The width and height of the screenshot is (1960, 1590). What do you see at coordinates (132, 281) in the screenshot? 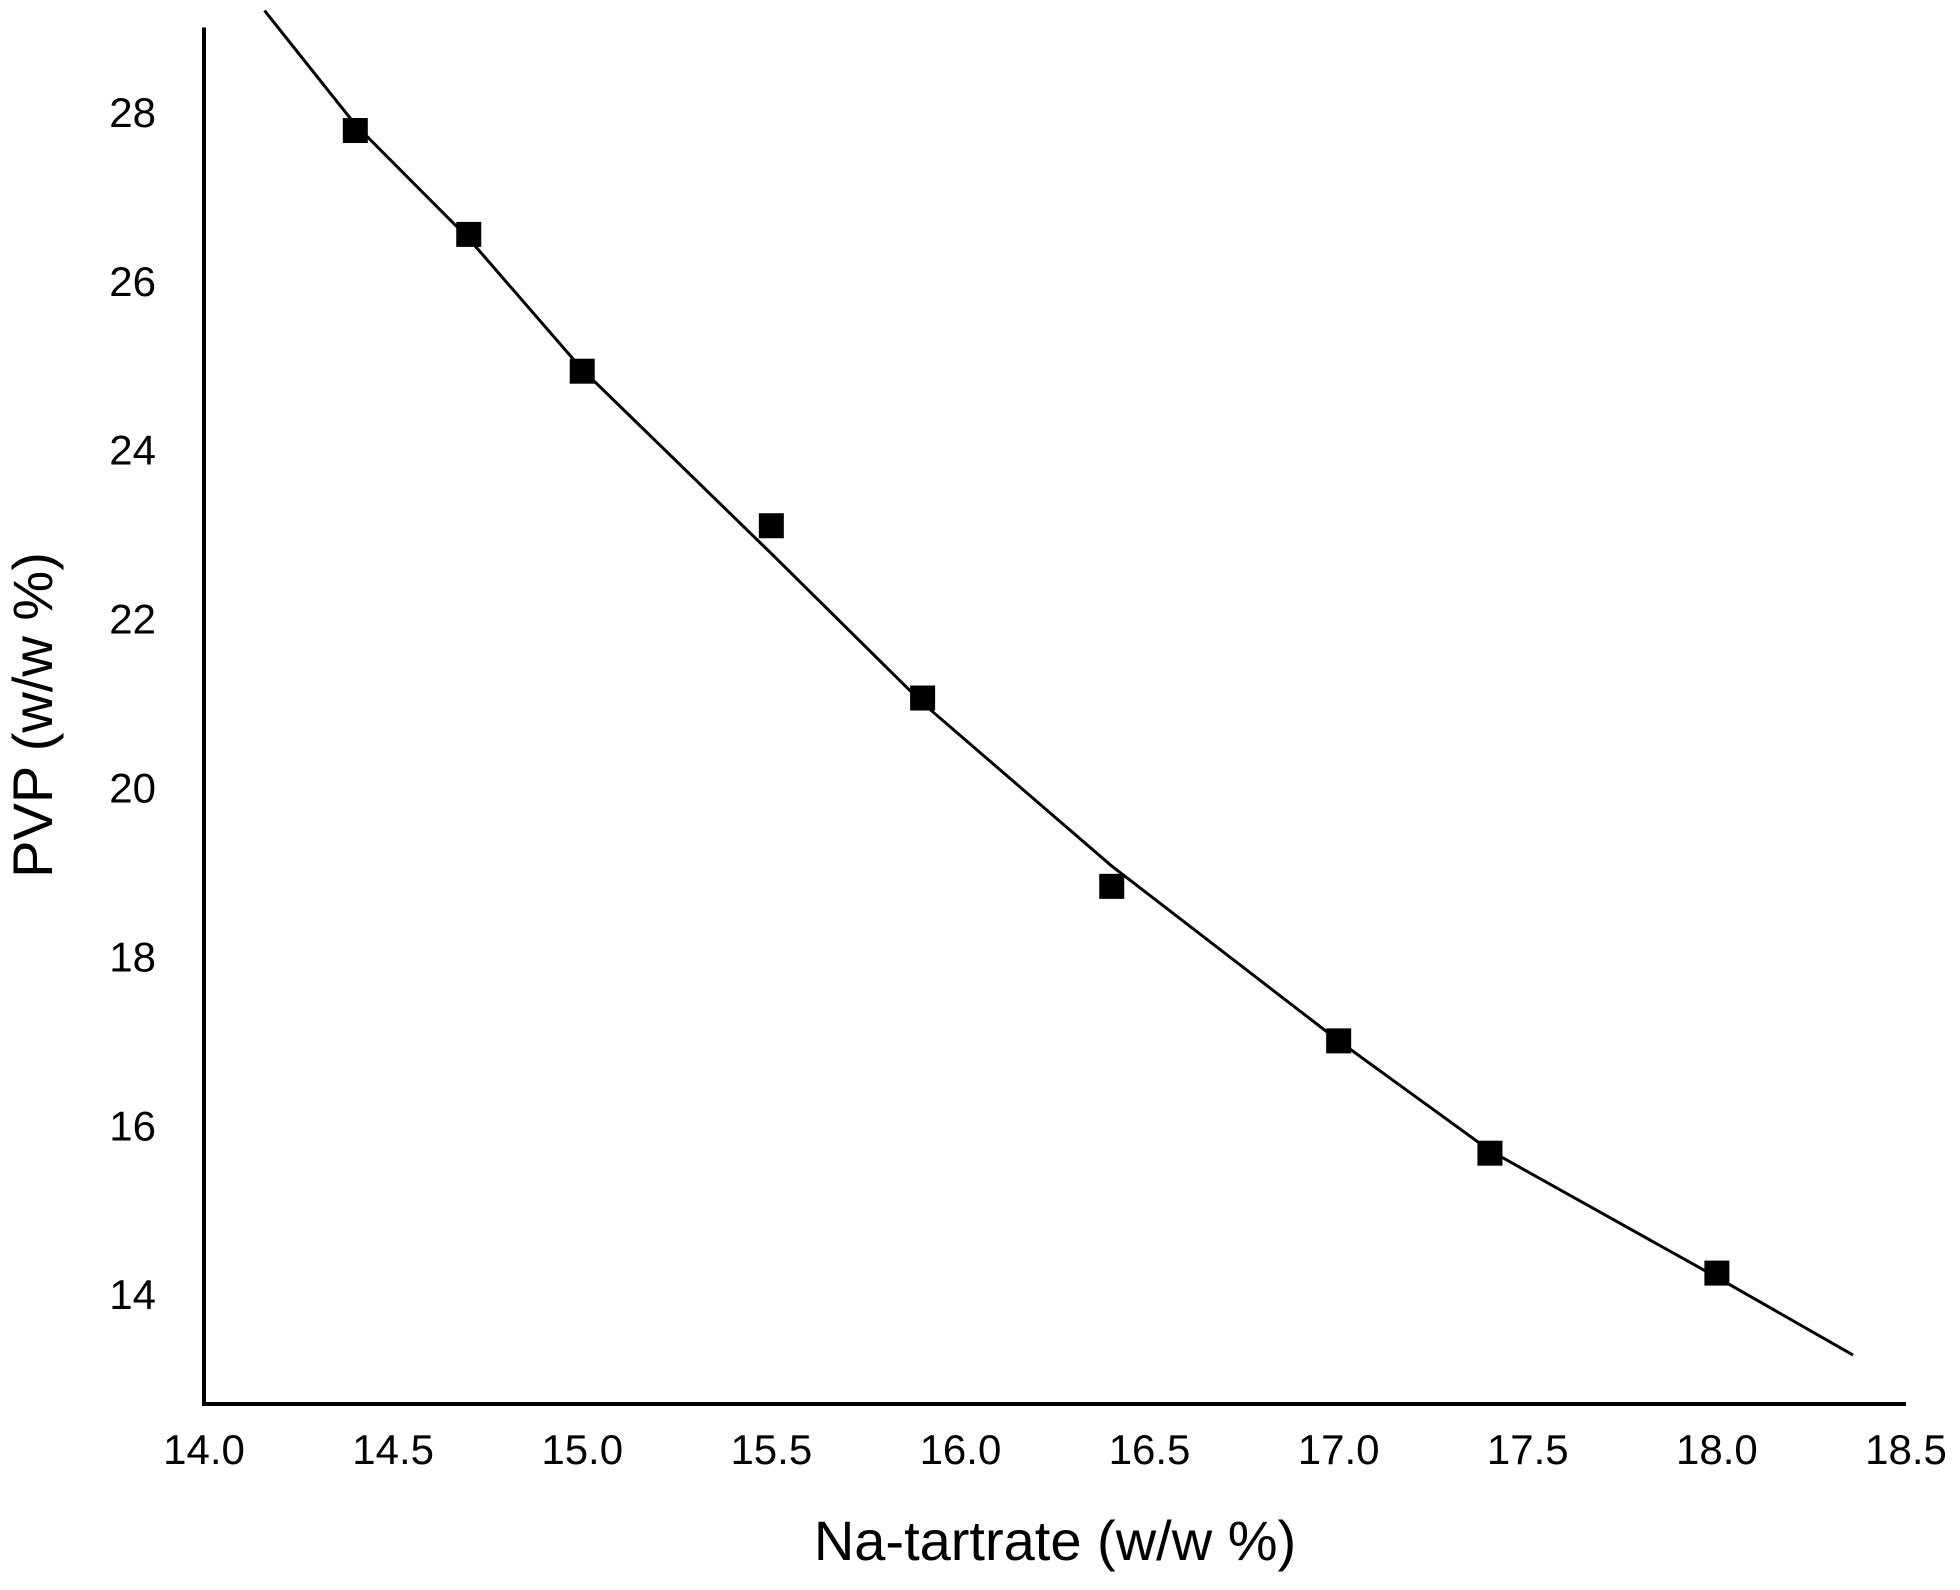
I see `y-tick-label: 26` at bounding box center [132, 281].